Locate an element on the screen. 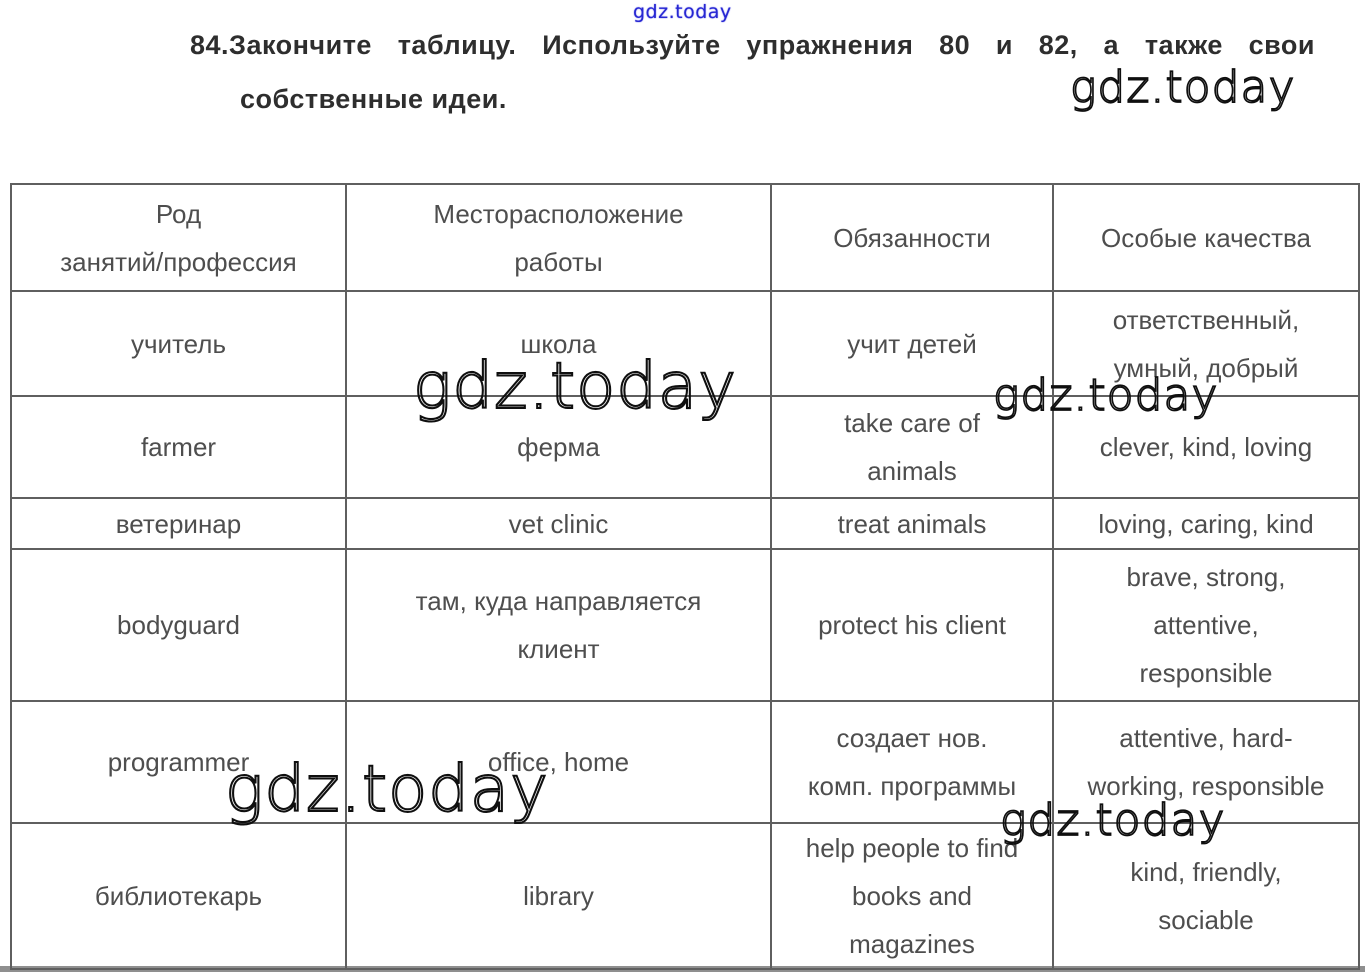 This screenshot has width=1365, height=975. cell-workplace: ферма is located at coordinates (558, 447).